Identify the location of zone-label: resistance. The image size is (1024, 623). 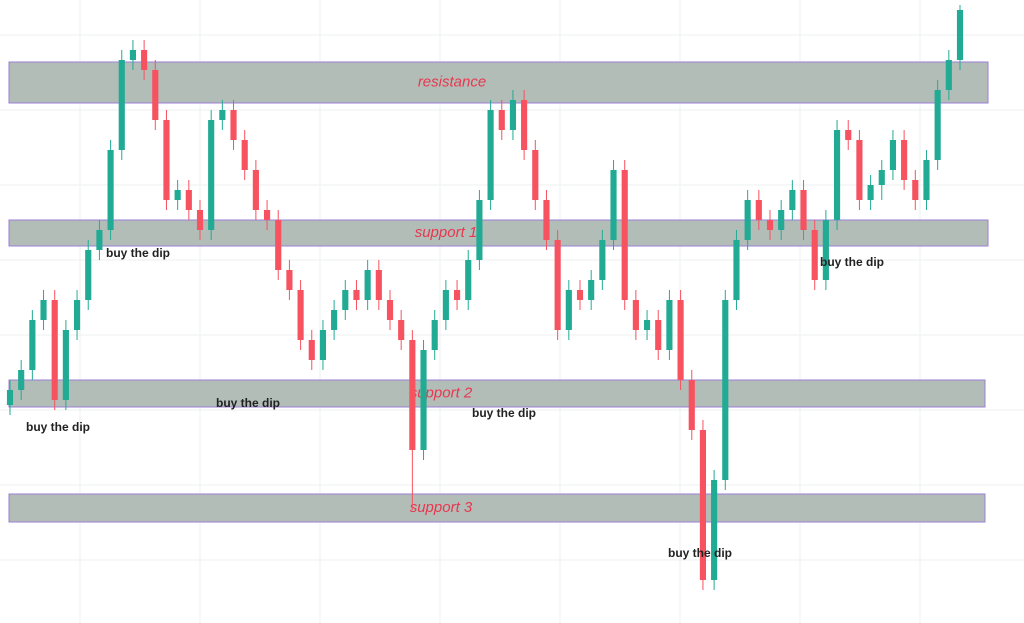
(452, 81).